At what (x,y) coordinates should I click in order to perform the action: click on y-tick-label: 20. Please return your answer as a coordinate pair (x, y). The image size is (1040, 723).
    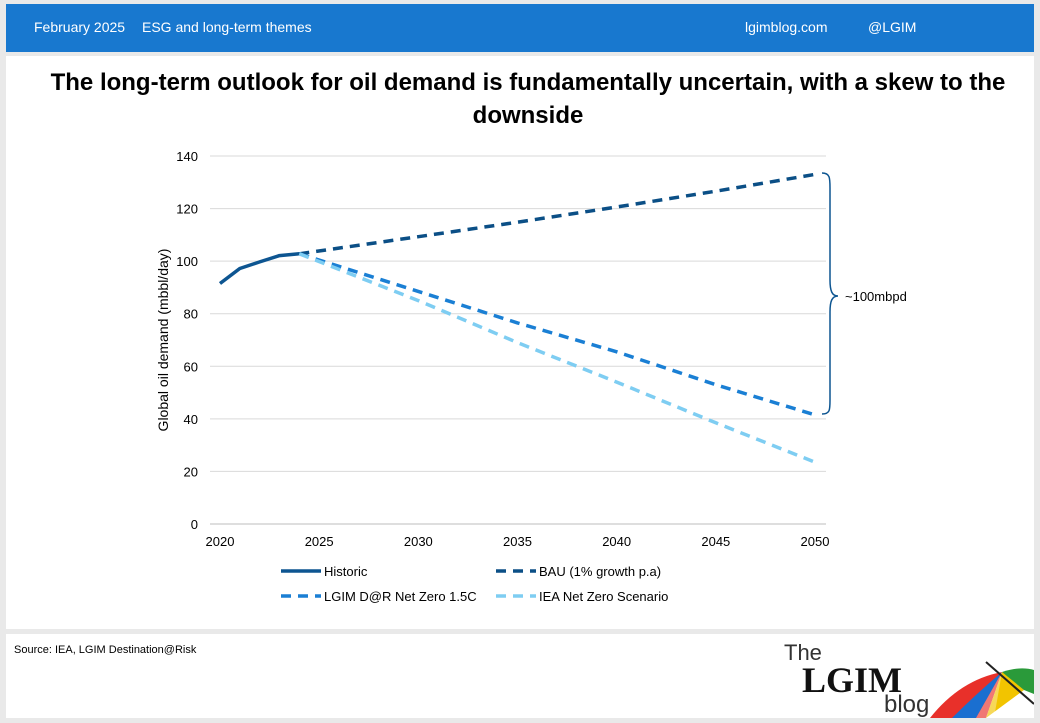
    Looking at the image, I should click on (191, 471).